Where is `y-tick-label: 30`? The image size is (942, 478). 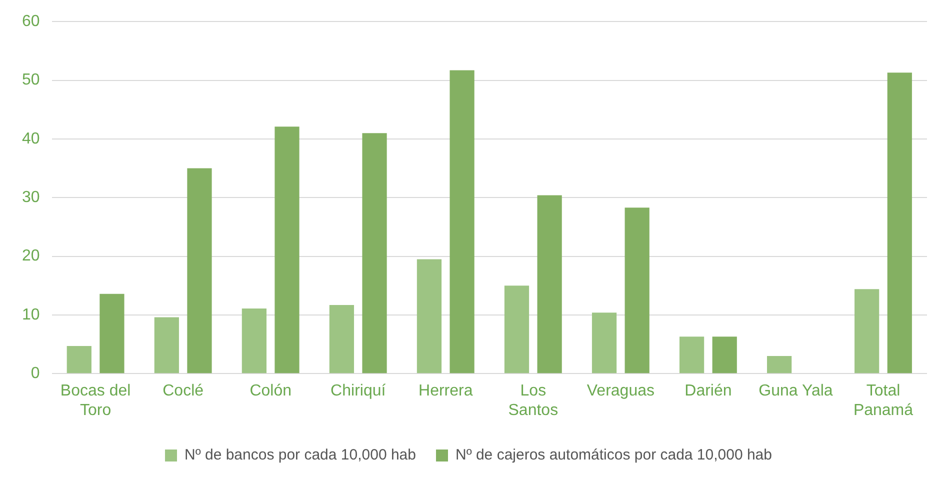 y-tick-label: 30 is located at coordinates (31, 197).